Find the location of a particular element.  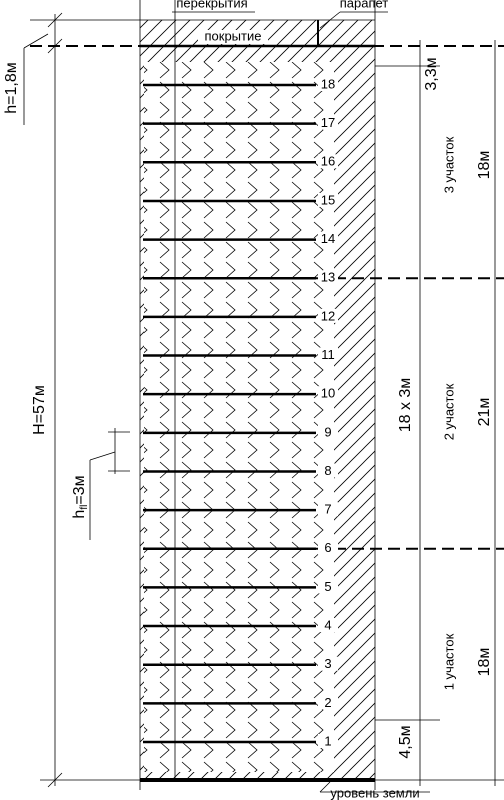

label: 2 участок is located at coordinates (448, 411).